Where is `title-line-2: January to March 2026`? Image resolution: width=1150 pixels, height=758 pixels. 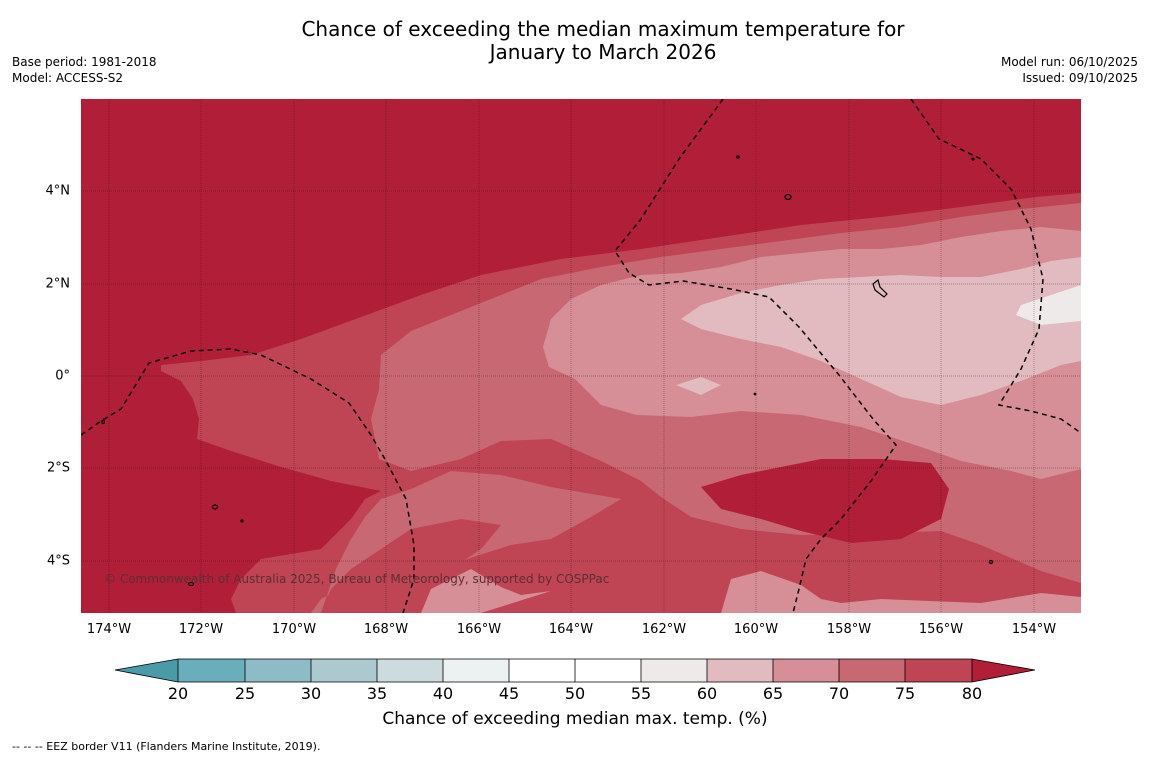 title-line-2: January to March 2026 is located at coordinates (603, 52).